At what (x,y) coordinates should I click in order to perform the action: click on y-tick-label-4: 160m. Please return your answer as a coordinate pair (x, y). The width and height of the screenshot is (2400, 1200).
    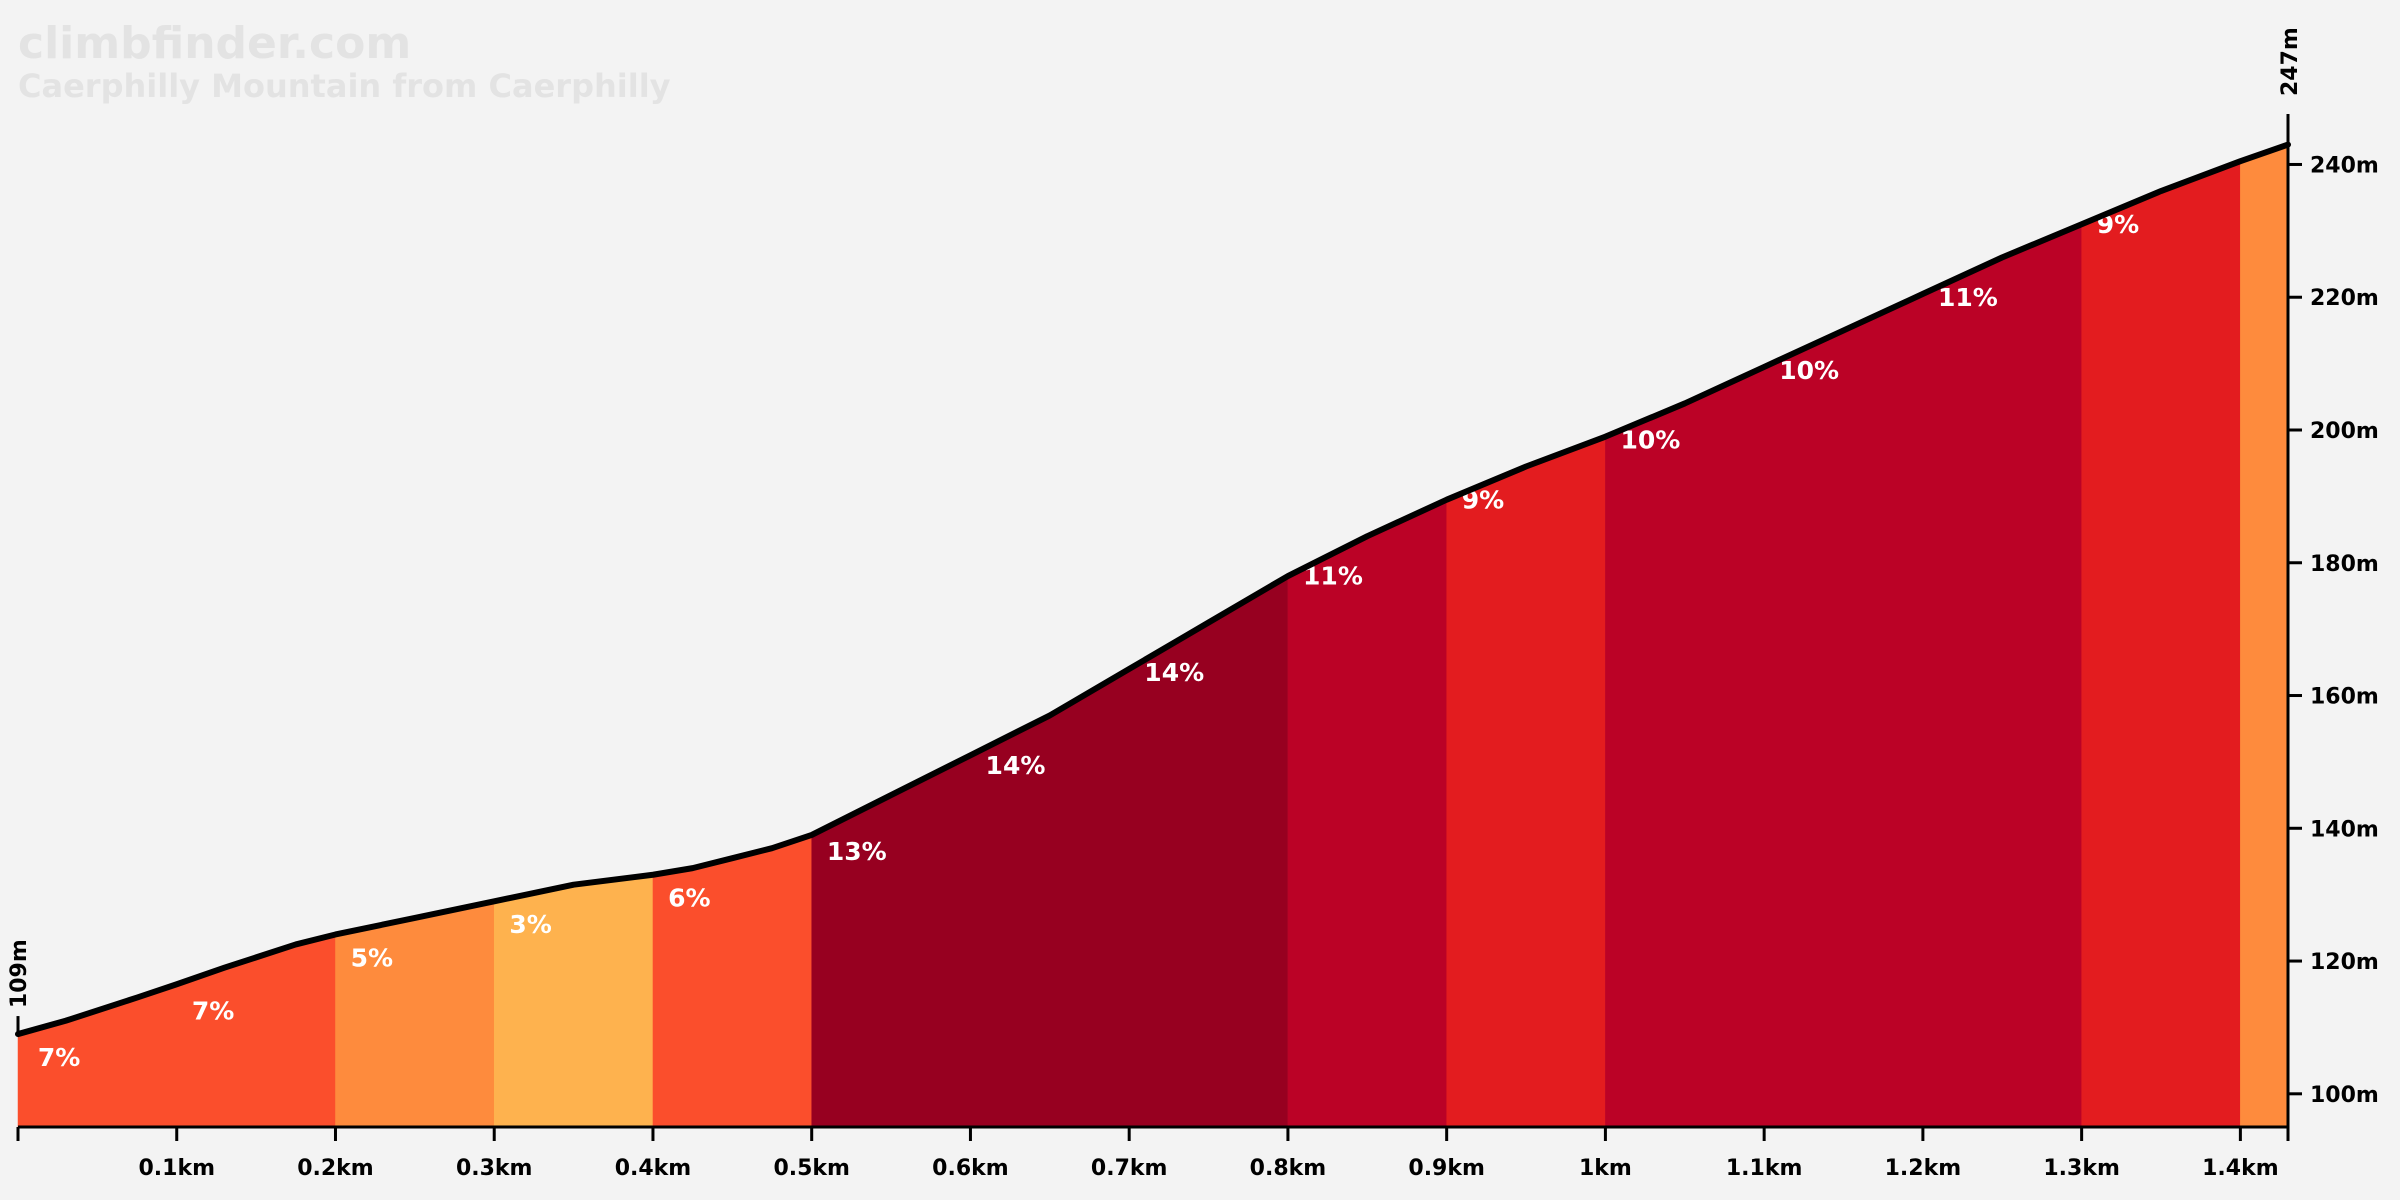
    Looking at the image, I should click on (2344, 697).